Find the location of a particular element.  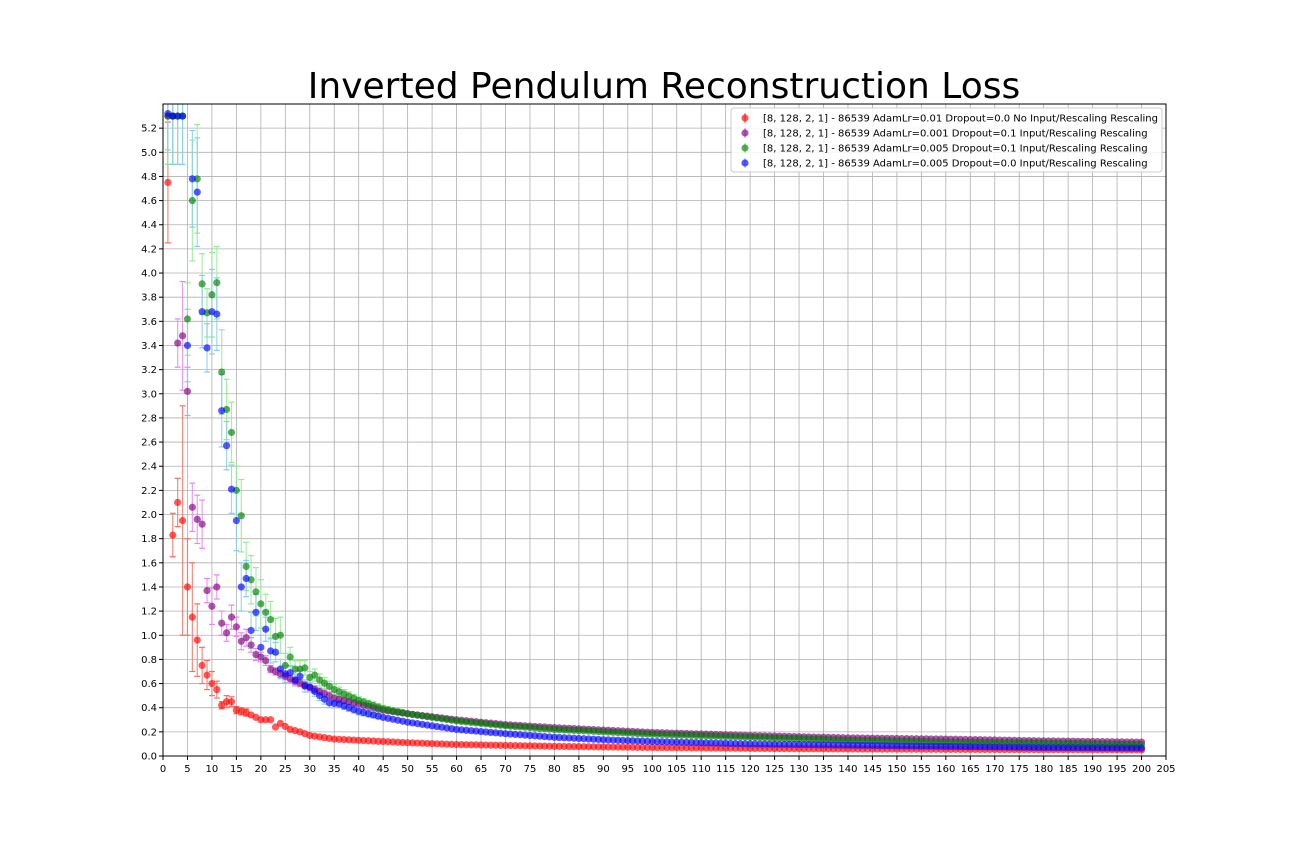

y-tick-label: 2.8 is located at coordinates (149, 418).